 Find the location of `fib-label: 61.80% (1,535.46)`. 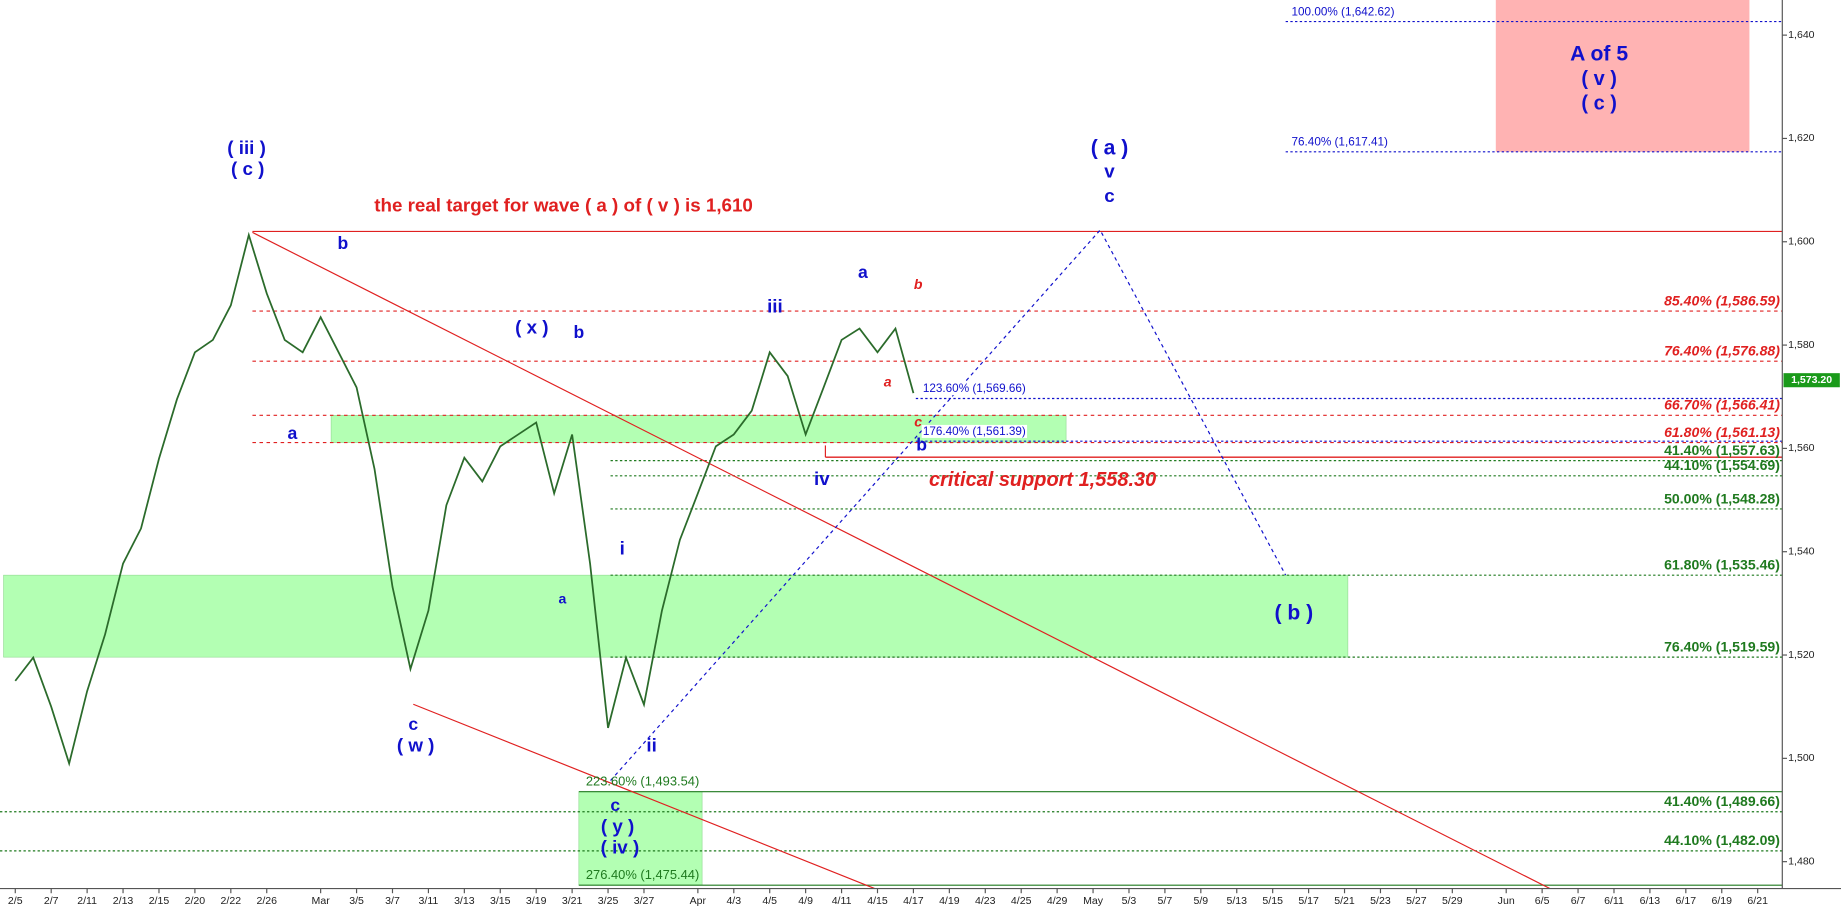

fib-label: 61.80% (1,535.46) is located at coordinates (1722, 564).